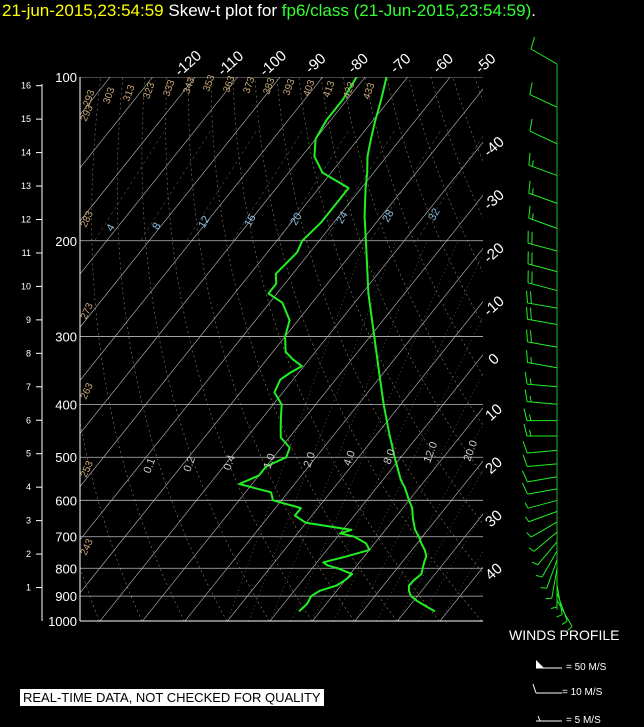 The width and height of the screenshot is (644, 727). I want to click on isotherm-tick-label: -100, so click(273, 63).